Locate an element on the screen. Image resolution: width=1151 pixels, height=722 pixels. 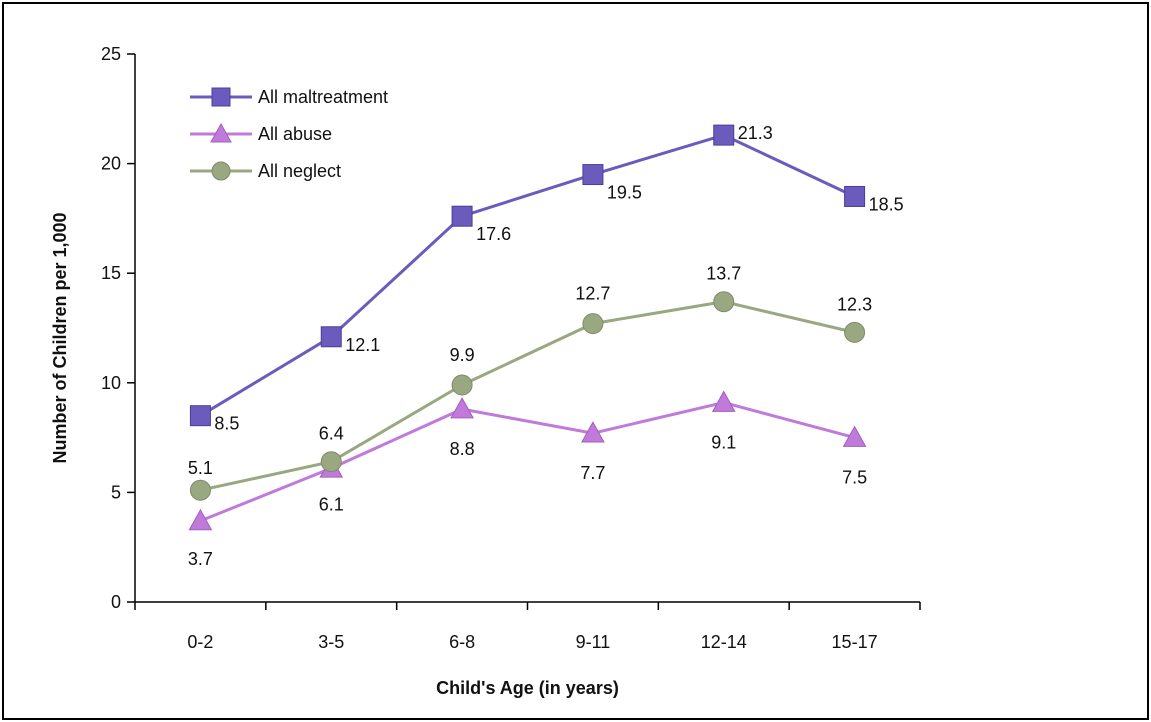
data-label: 5.1 is located at coordinates (200, 468).